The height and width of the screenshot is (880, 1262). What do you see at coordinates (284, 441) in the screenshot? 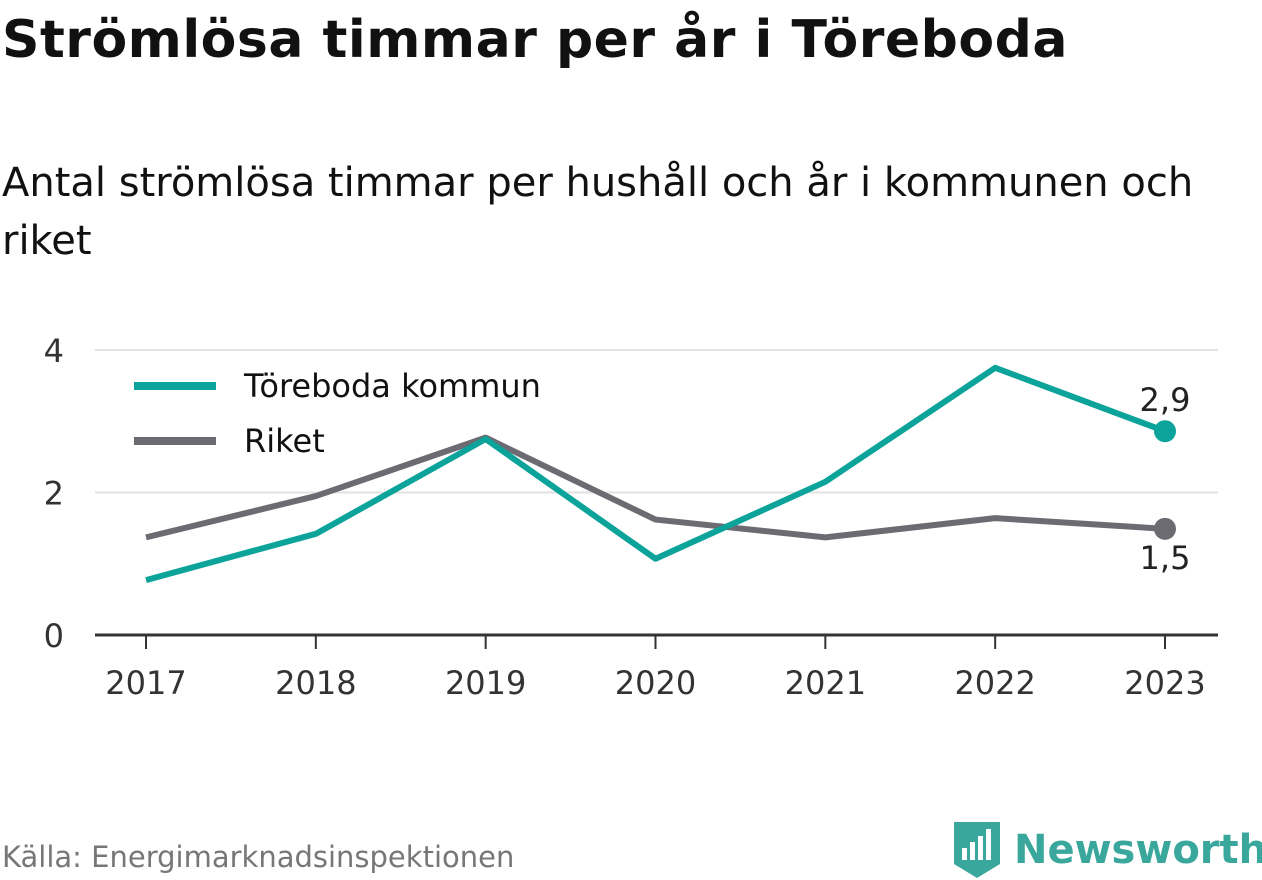
I see `legend-item-riket: Riket` at bounding box center [284, 441].